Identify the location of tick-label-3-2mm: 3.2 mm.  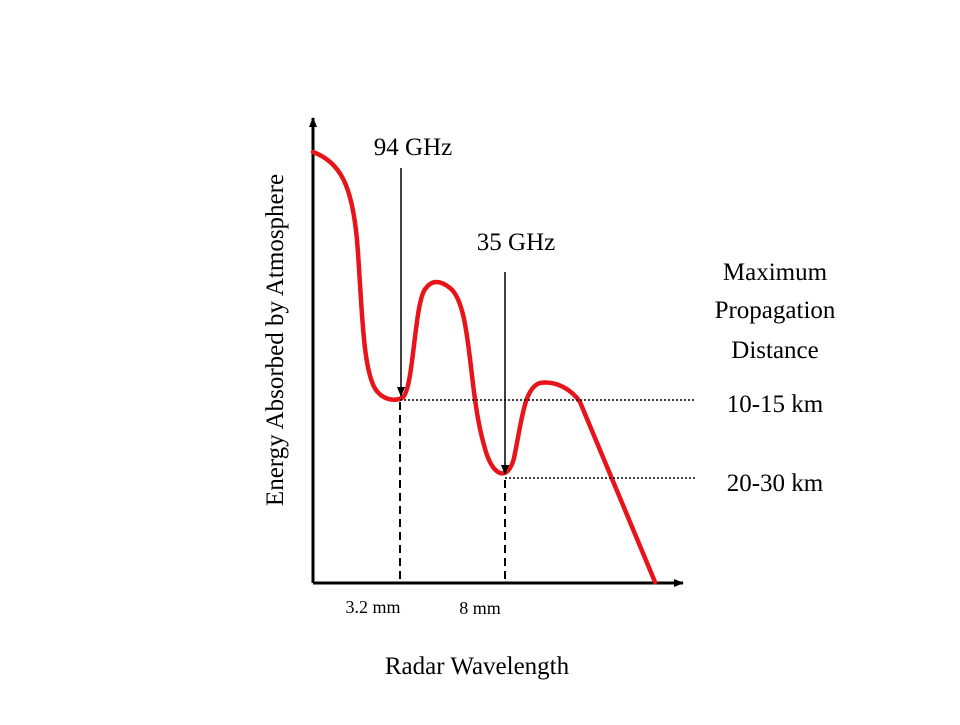
(372, 607).